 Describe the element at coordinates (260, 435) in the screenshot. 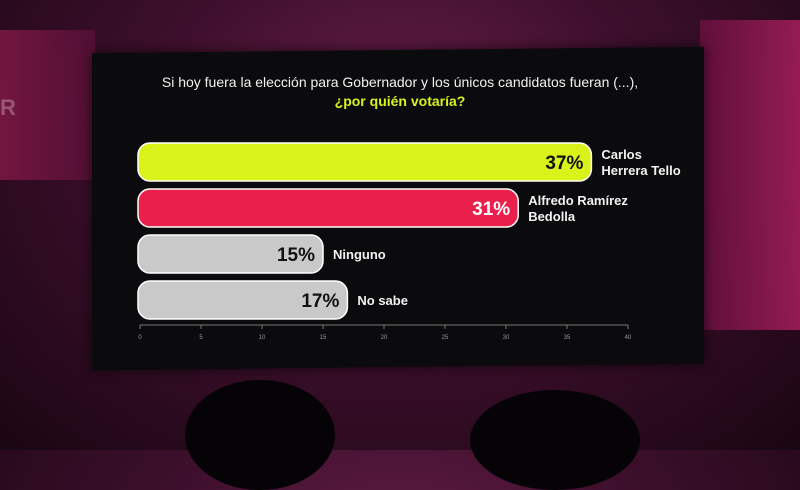

I see `audience-head-left` at that location.